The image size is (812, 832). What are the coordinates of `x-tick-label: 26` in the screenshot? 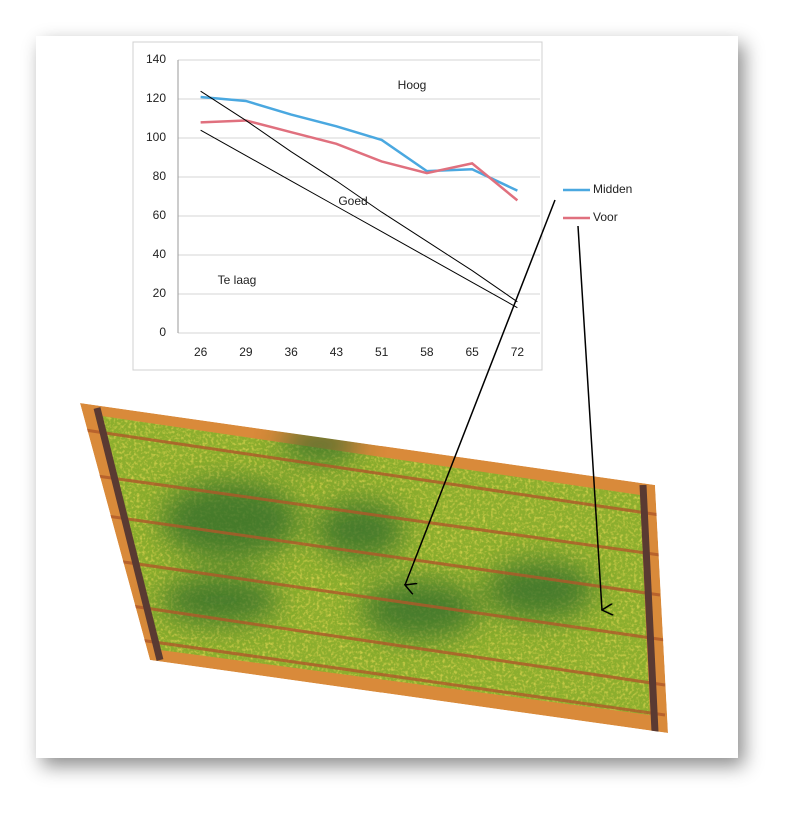 It's located at (201, 352).